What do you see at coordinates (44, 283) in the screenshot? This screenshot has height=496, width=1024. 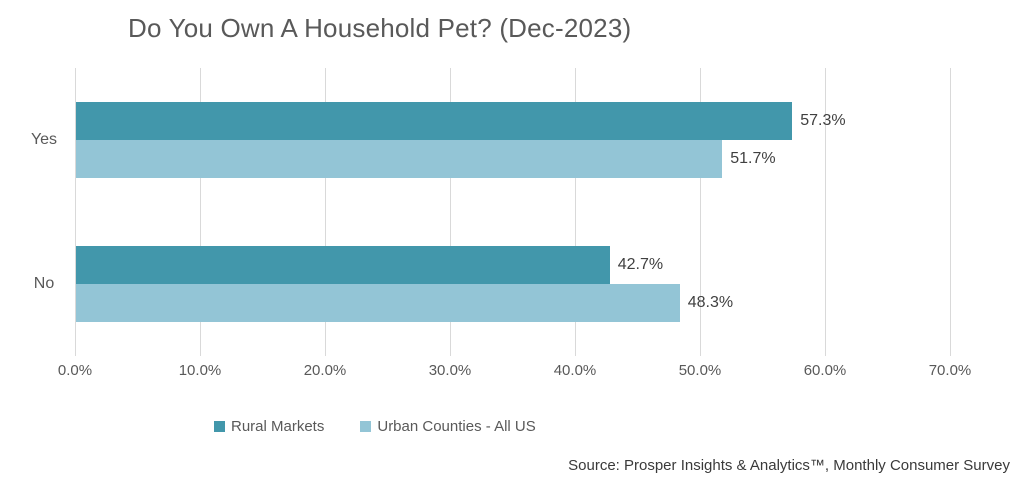 I see `category-label-no: No` at bounding box center [44, 283].